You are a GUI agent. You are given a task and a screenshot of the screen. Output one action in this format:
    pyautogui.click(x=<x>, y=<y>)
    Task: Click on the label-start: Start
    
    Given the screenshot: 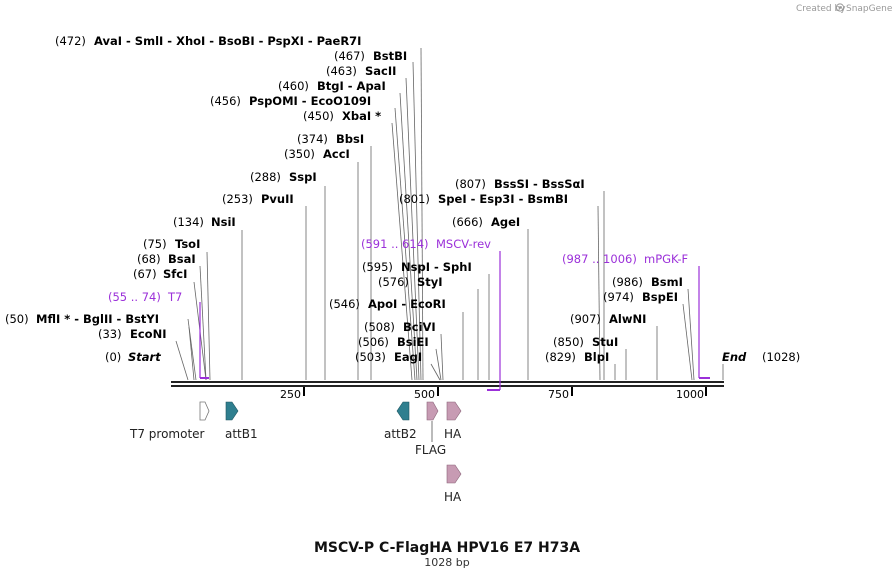 What is the action you would take?
    pyautogui.click(x=144, y=357)
    